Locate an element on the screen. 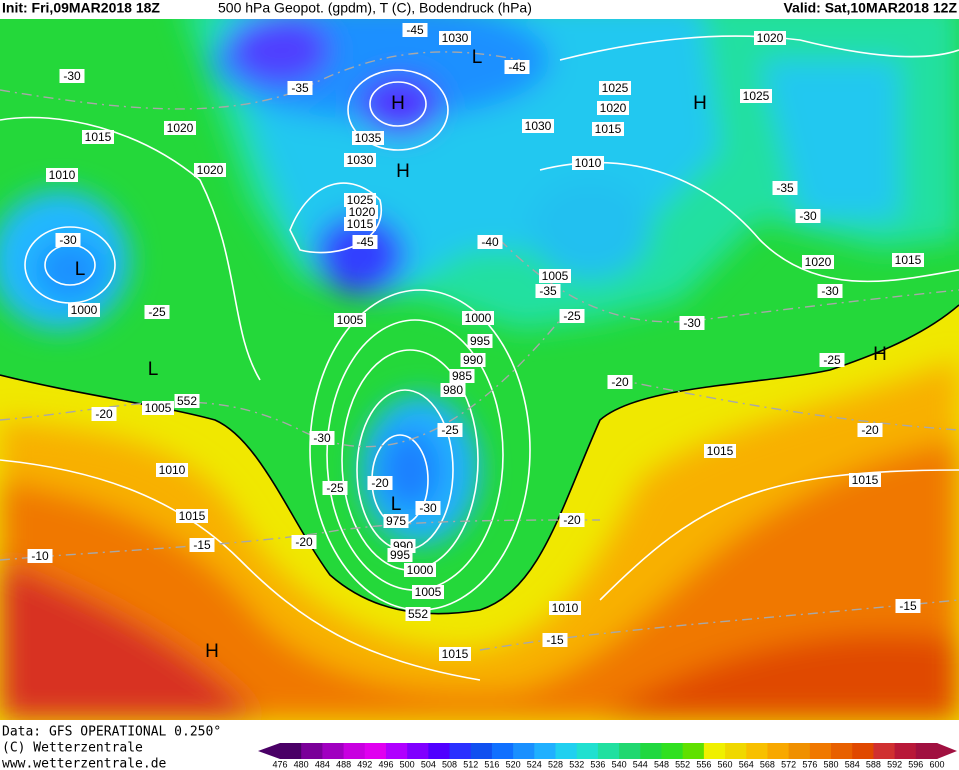 The height and width of the screenshot is (770, 959). pressure-center: L is located at coordinates (153, 369).